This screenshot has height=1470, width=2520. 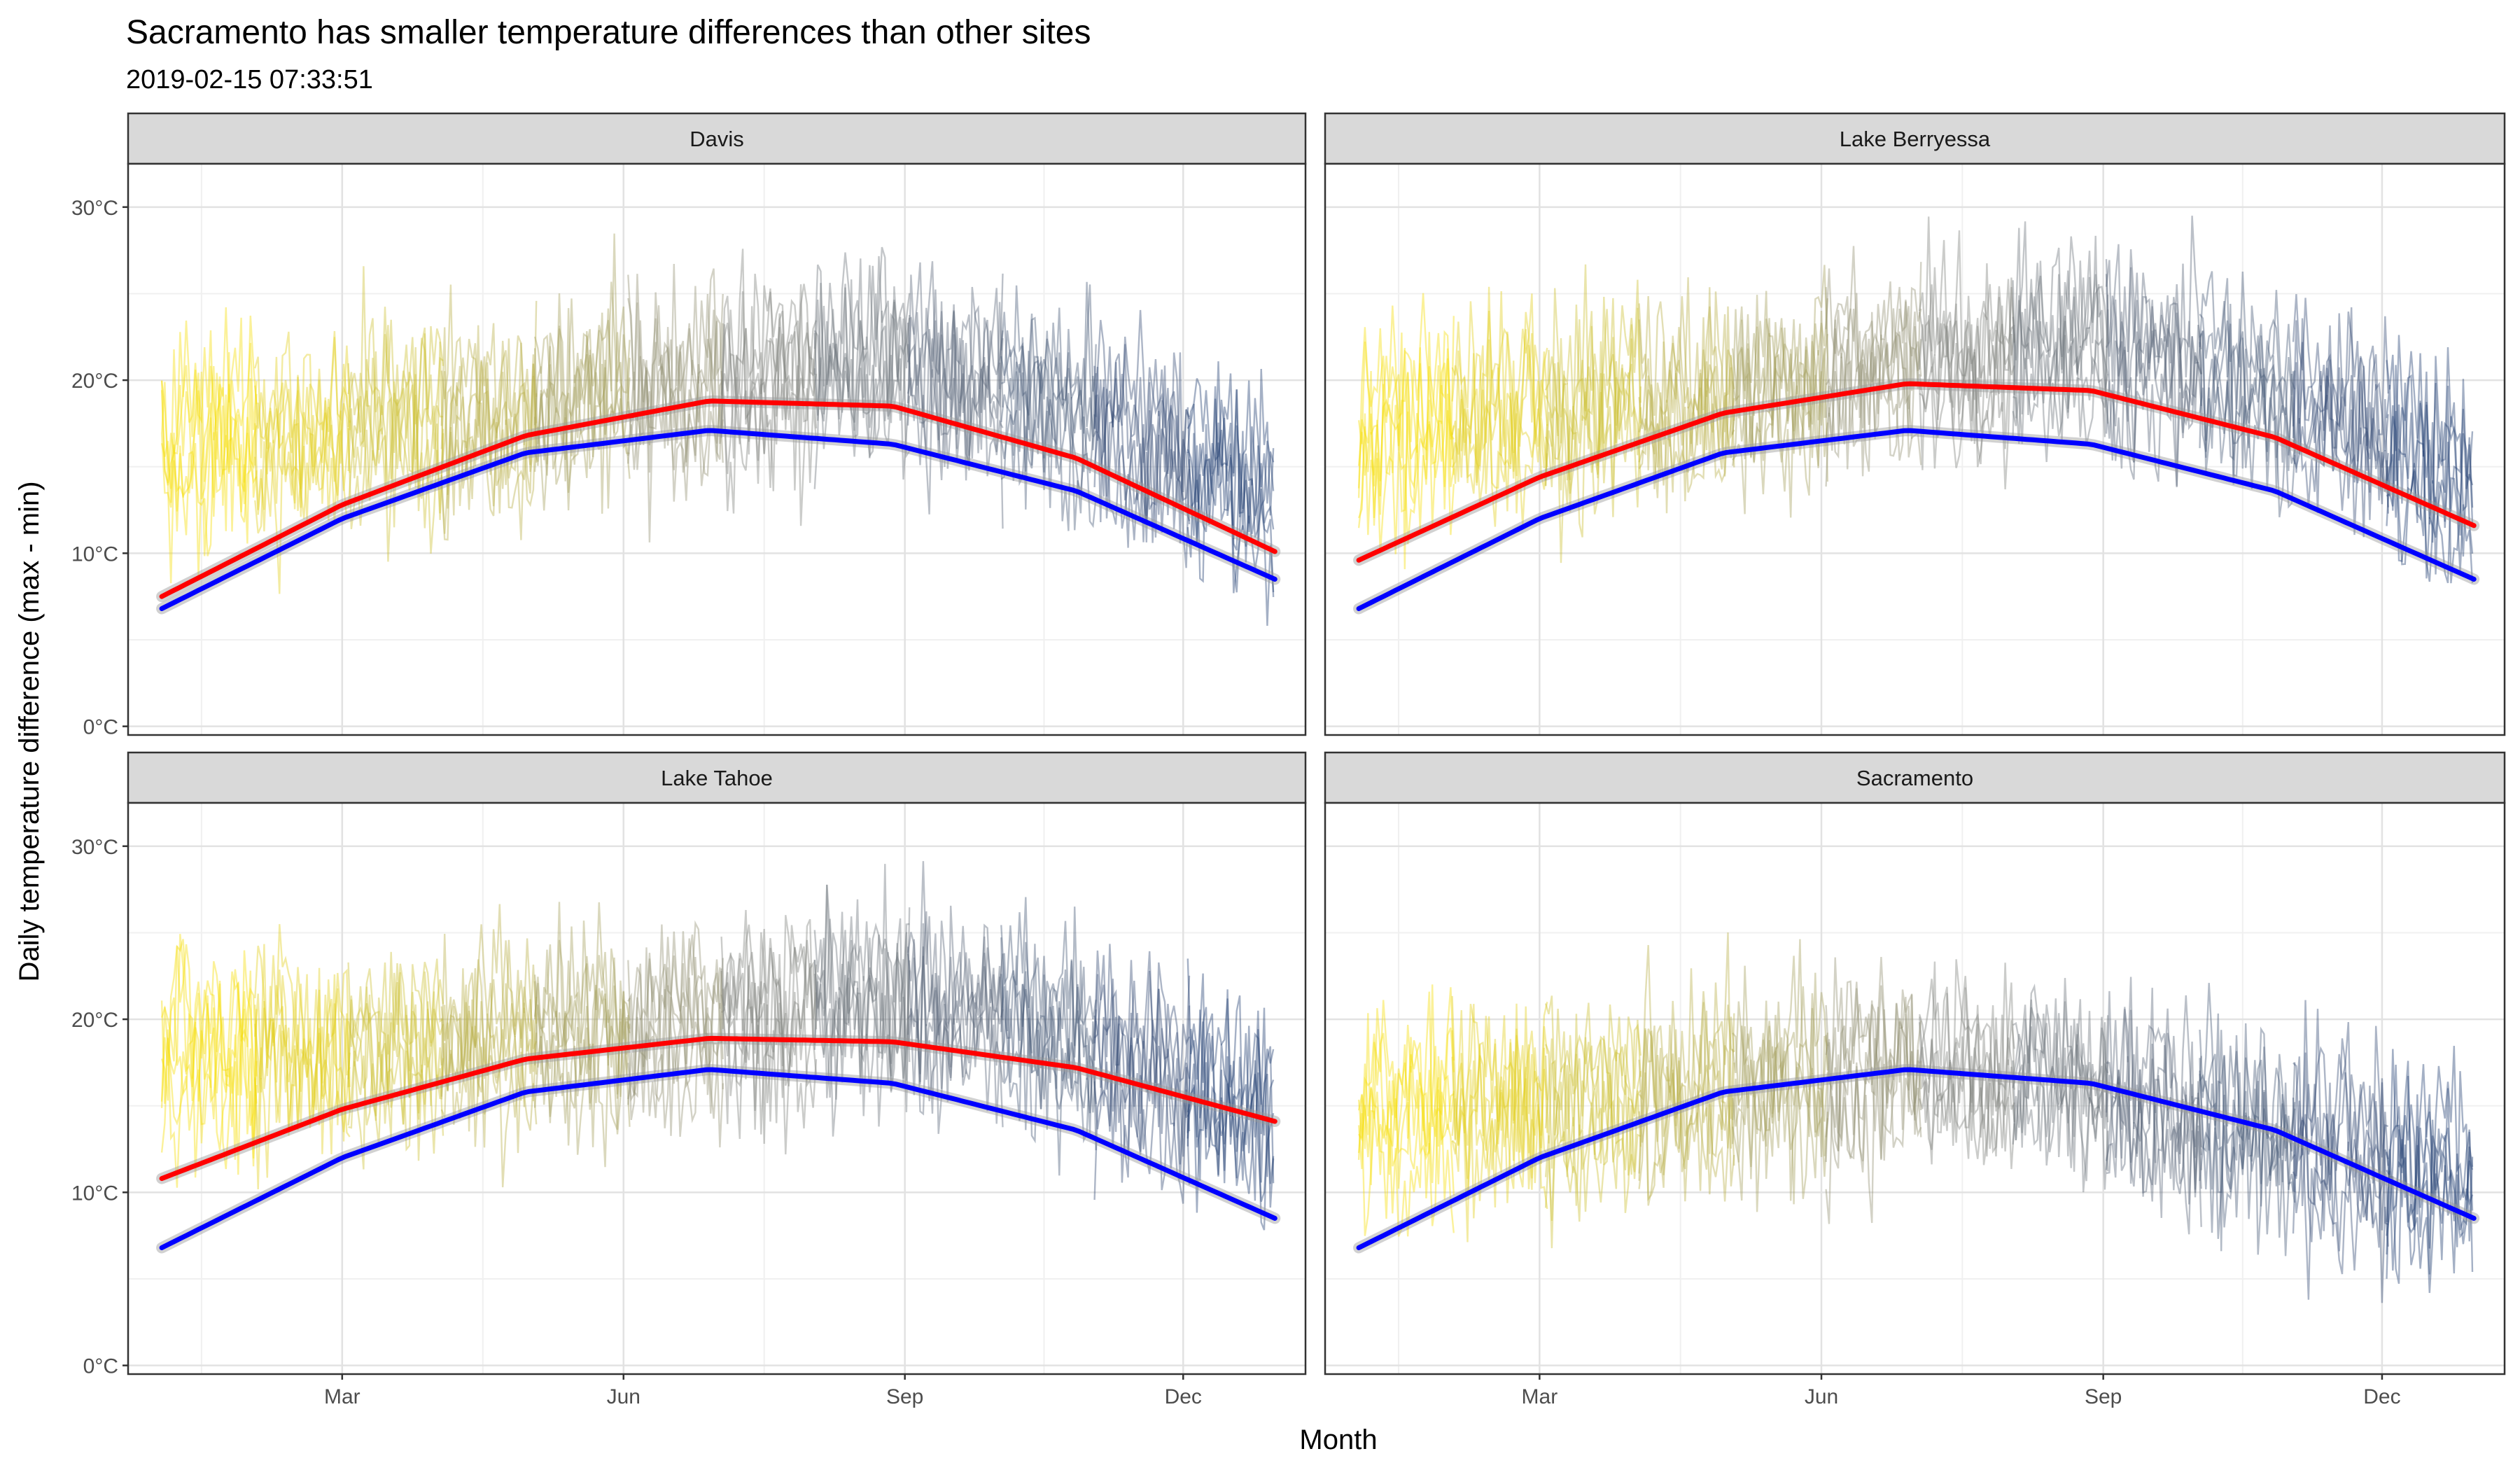 I want to click on chart-subtitle: 2019-02-15 07:33:51, so click(x=249, y=79).